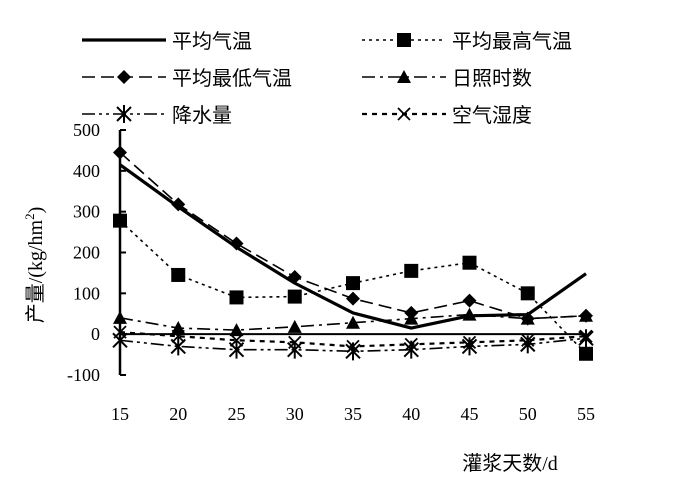 The height and width of the screenshot is (486, 676). I want to click on y-tick-label: -100, so click(83, 375).